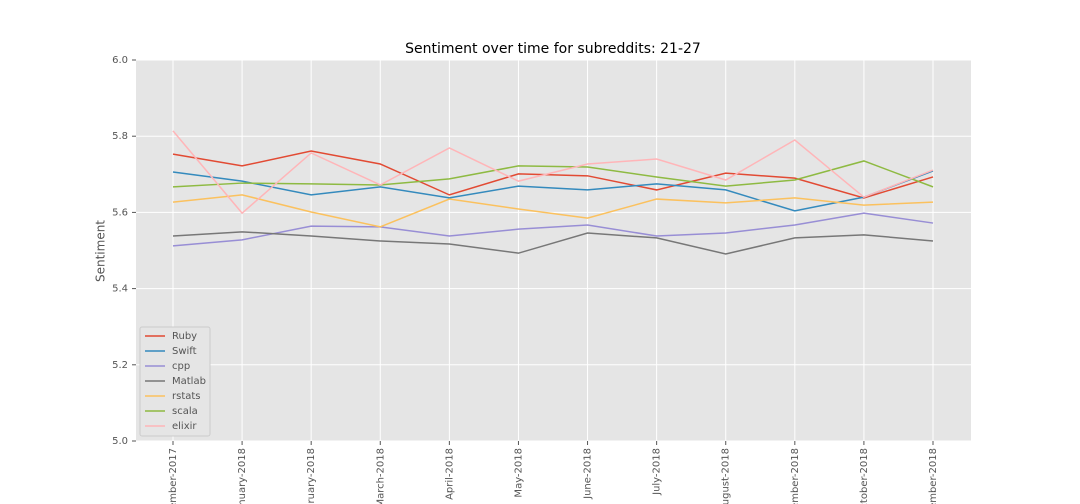 This screenshot has width=1080, height=504. What do you see at coordinates (120, 136) in the screenshot?
I see `y-tick-label: 5.8` at bounding box center [120, 136].